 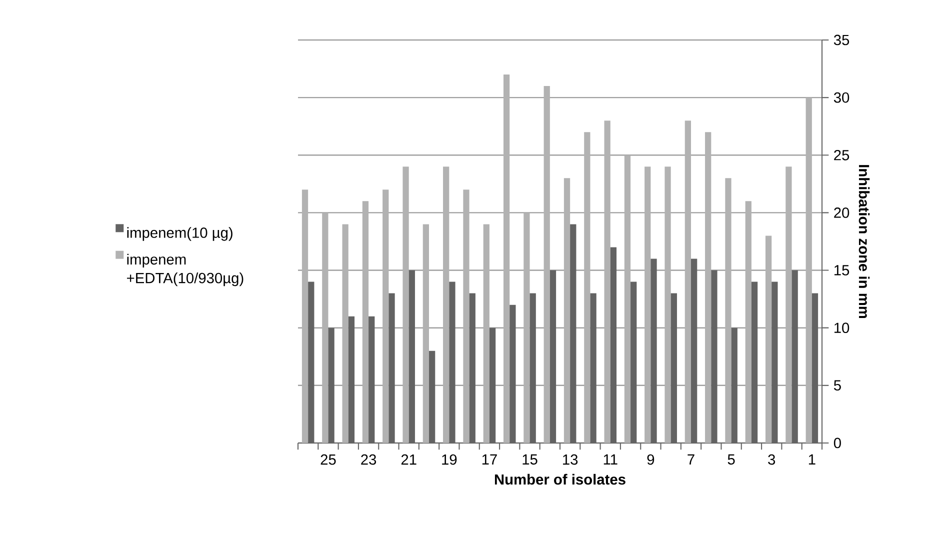 I want to click on y-tick-label: 25, so click(x=842, y=155).